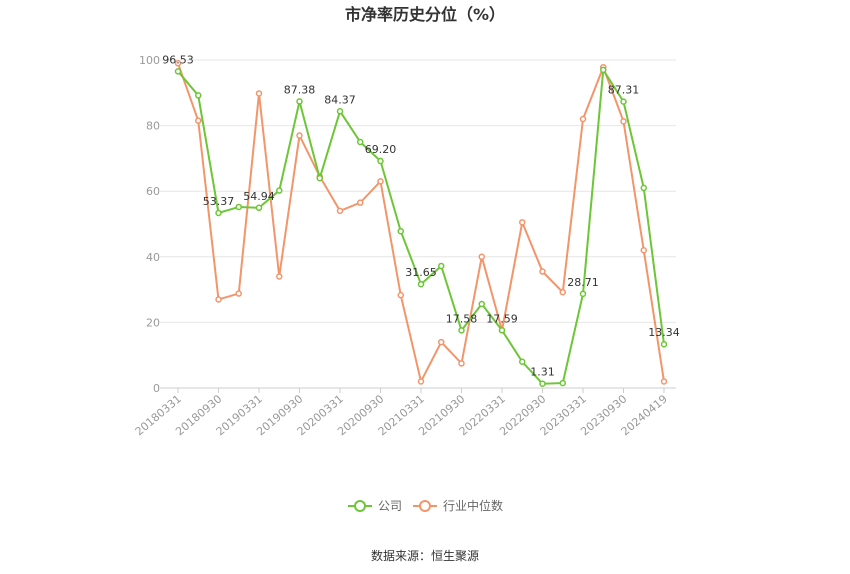  What do you see at coordinates (583, 282) in the screenshot?
I see `data-label: 28.71` at bounding box center [583, 282].